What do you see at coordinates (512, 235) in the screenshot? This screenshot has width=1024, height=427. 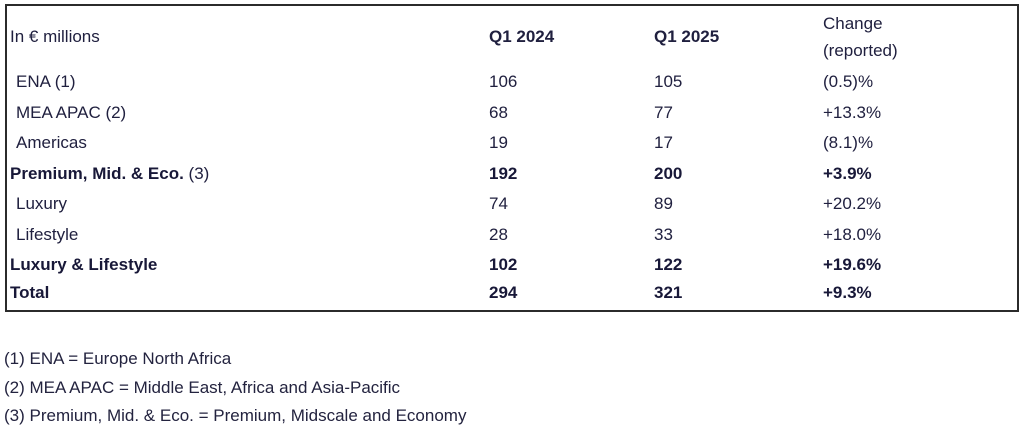 I see `table-row-lifestyle: Lifestyle 28 33 +18.0%` at bounding box center [512, 235].